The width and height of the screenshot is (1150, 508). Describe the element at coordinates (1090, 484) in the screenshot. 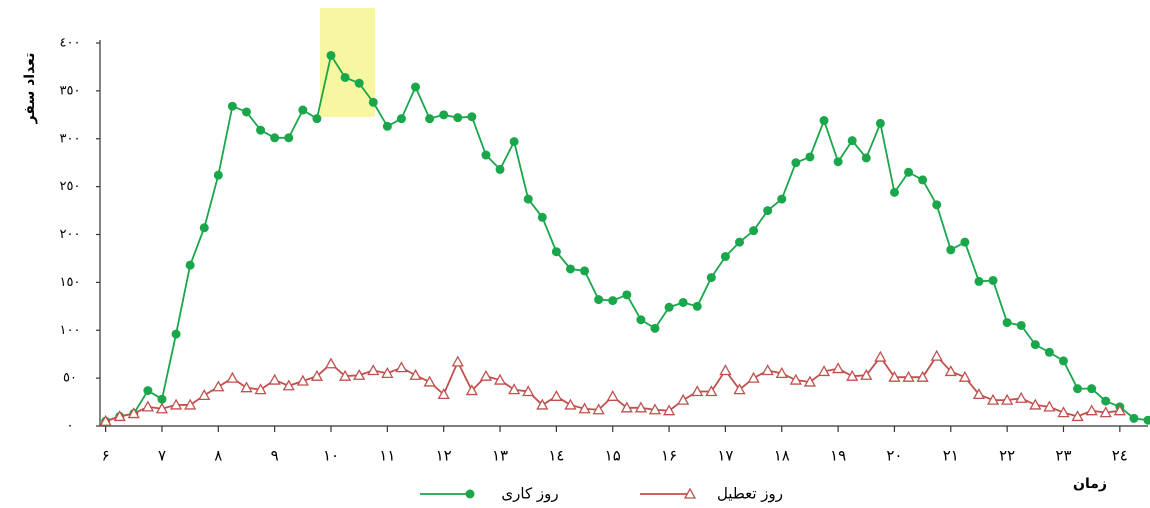

I see `x-axis-label: زمان` at that location.